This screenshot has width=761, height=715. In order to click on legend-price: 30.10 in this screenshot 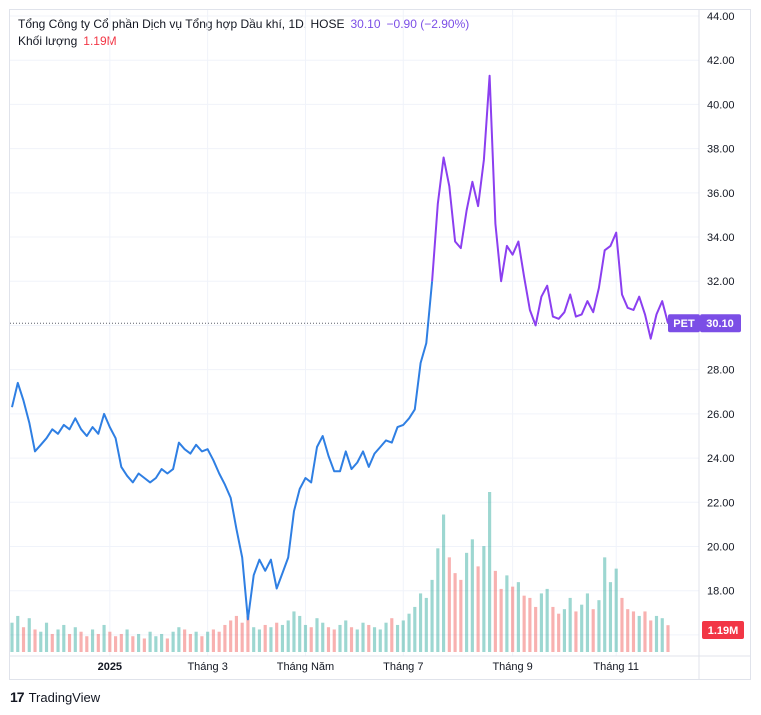, I will do `click(365, 24)`.